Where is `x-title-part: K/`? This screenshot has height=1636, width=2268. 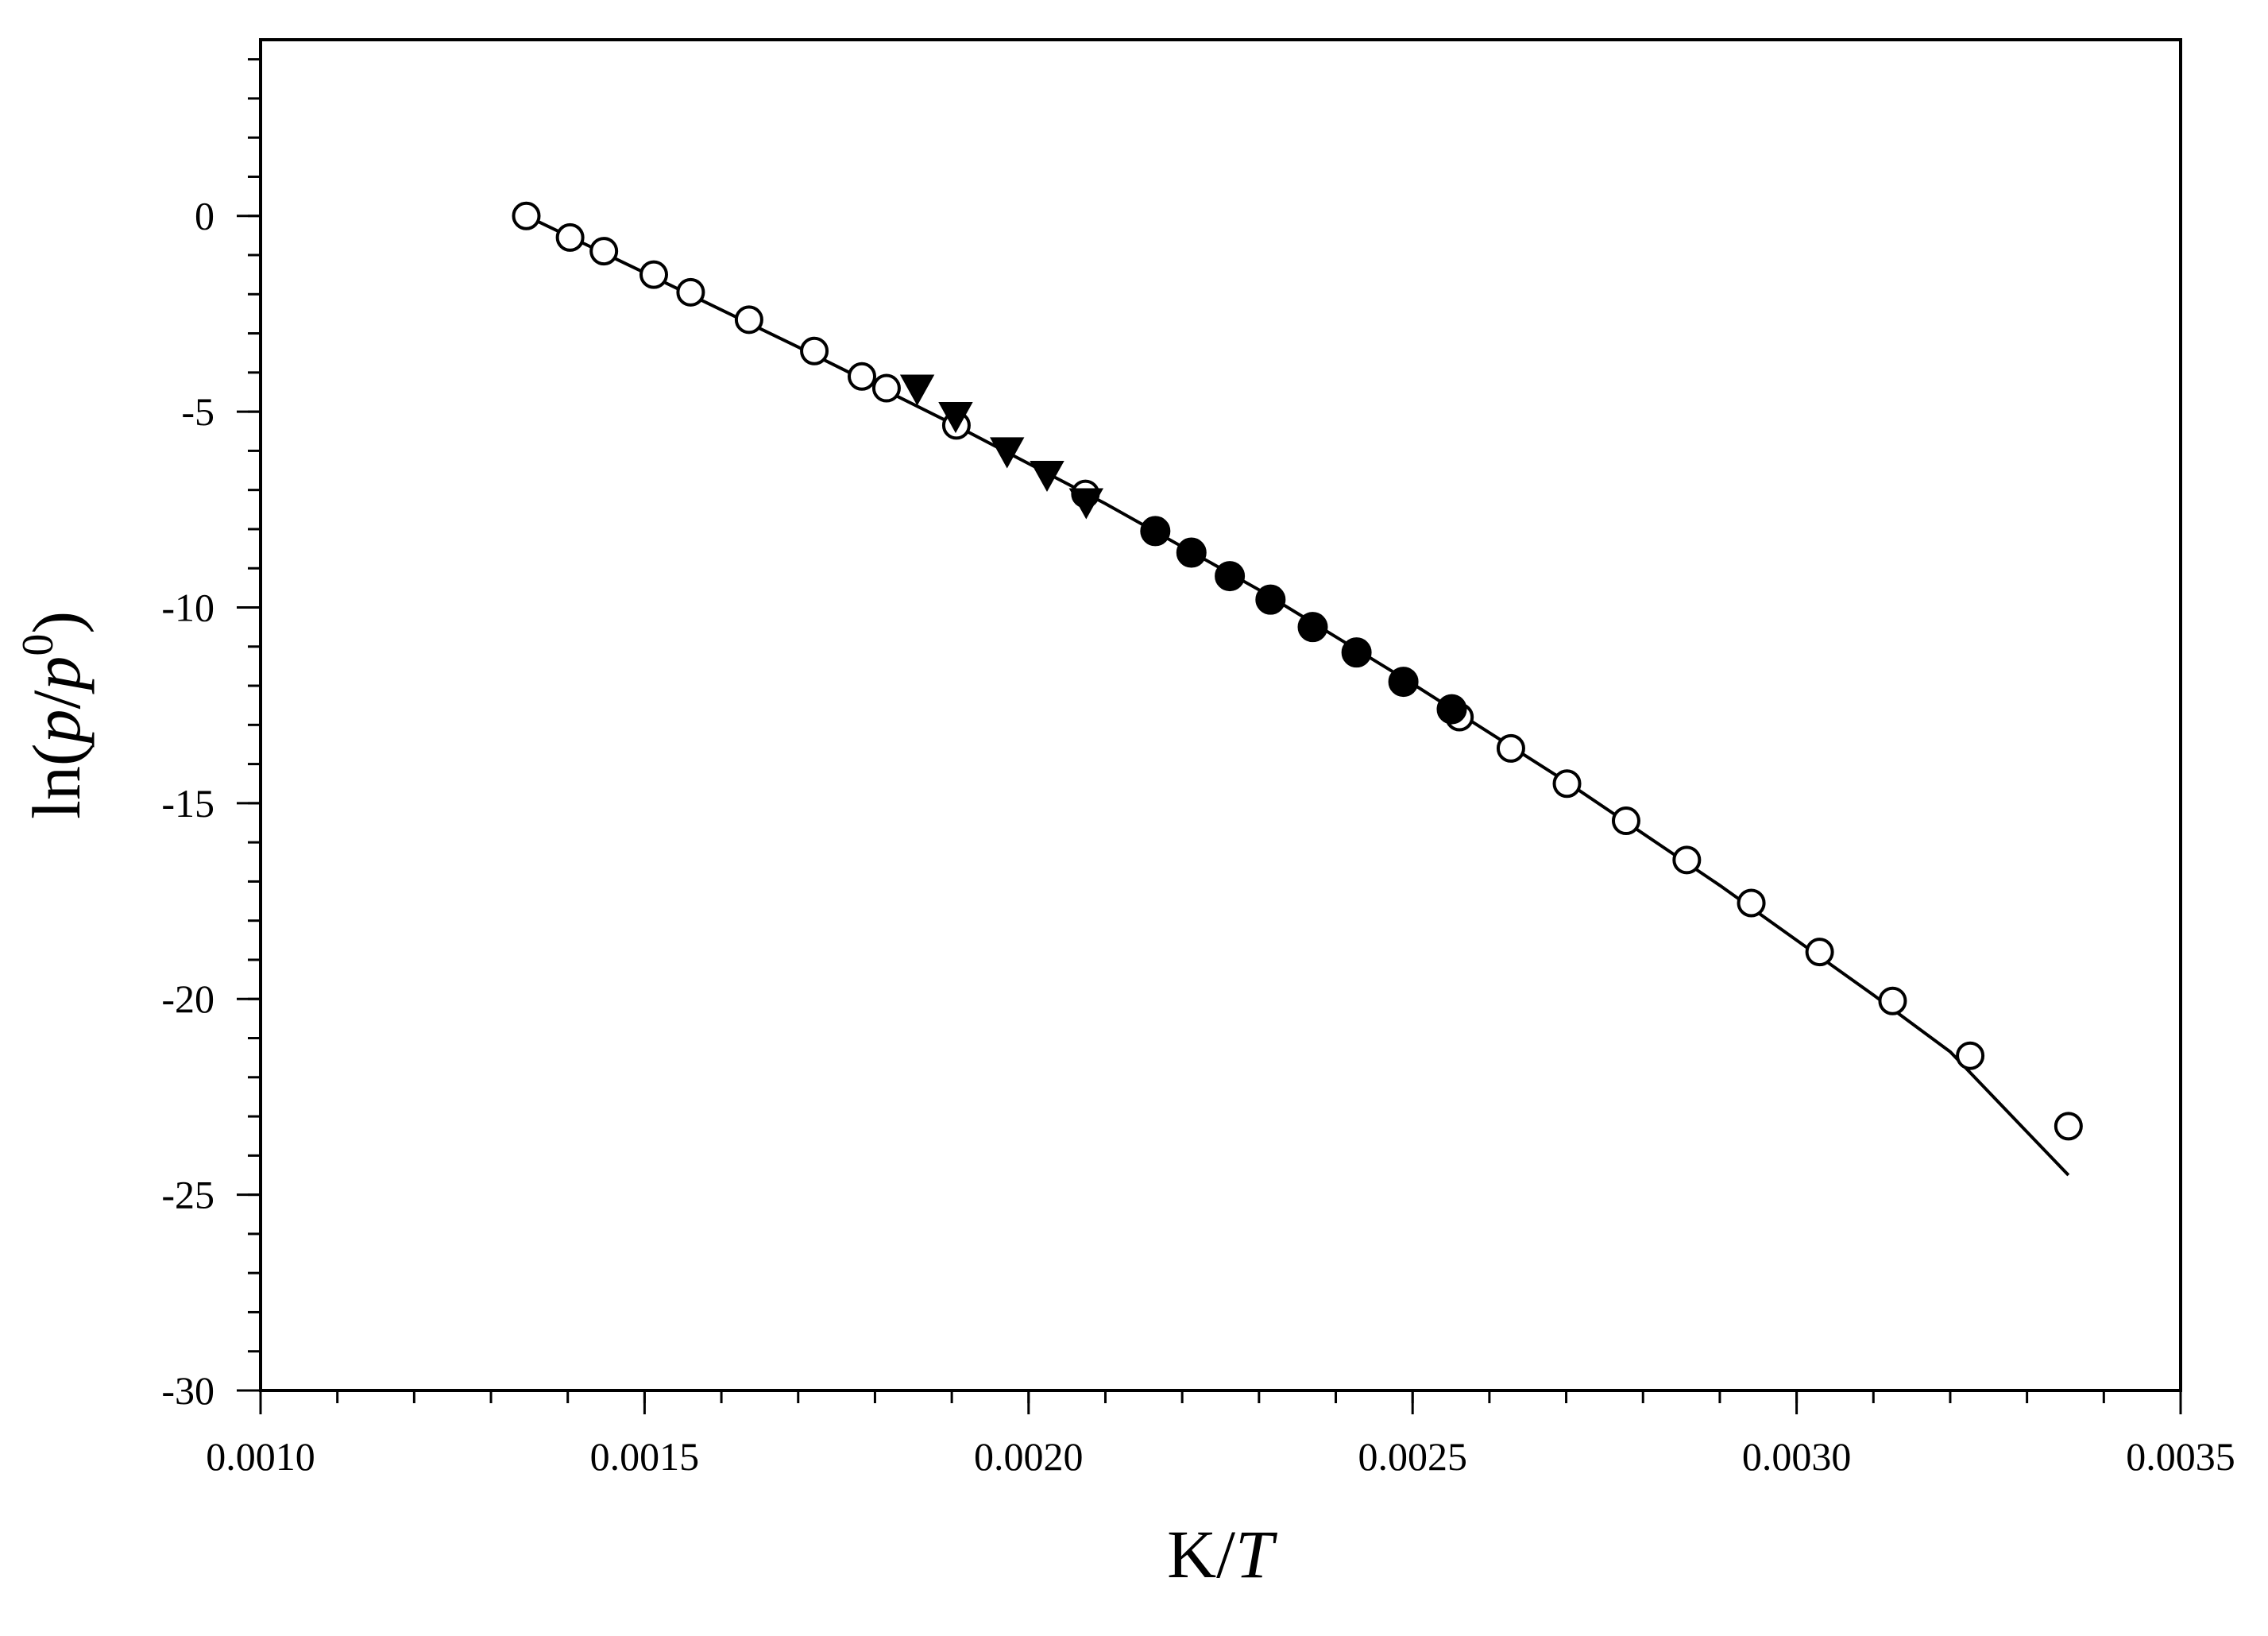
x-title-part: K/ is located at coordinates (1201, 1554).